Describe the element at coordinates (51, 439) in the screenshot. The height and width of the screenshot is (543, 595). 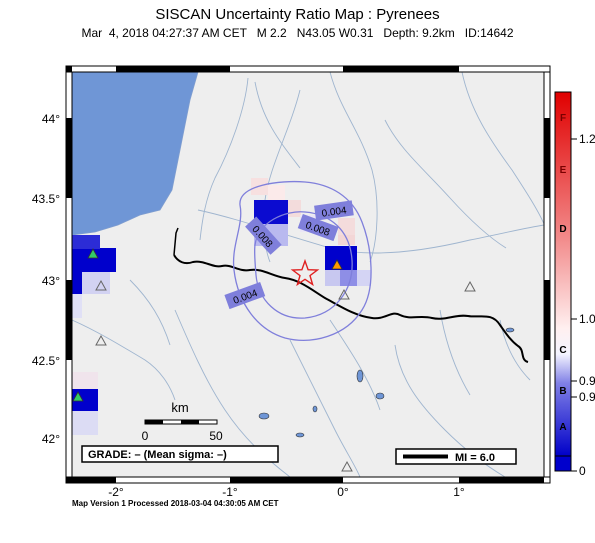
I see `y-tick-label: 42°` at that location.